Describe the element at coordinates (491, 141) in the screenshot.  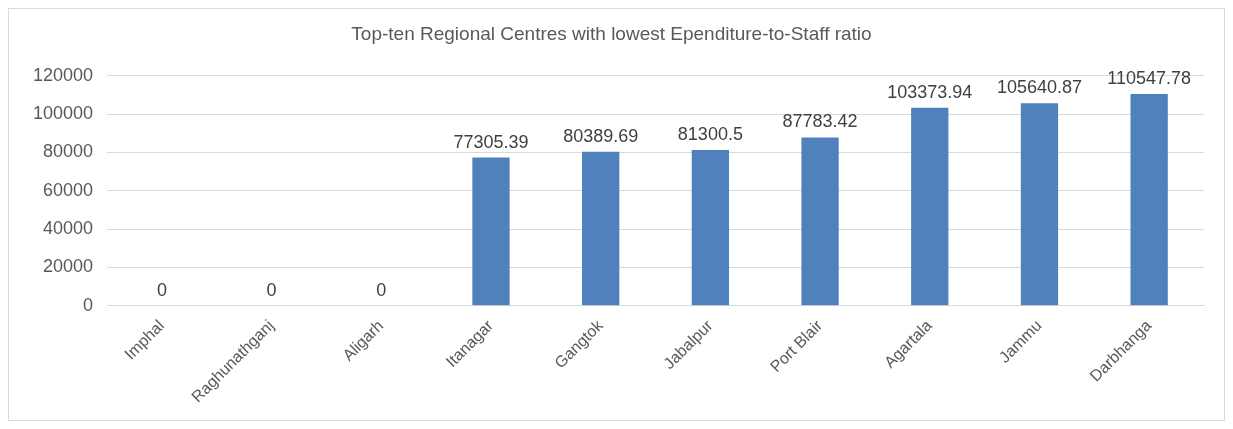
I see `data-label: 77305.39` at that location.